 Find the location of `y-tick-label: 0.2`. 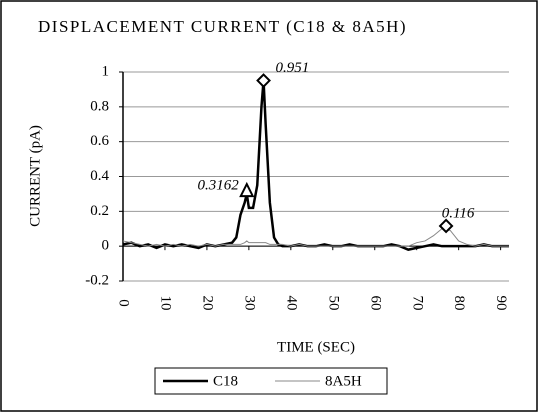

y-tick-label: 0.2 is located at coordinates (99, 211).